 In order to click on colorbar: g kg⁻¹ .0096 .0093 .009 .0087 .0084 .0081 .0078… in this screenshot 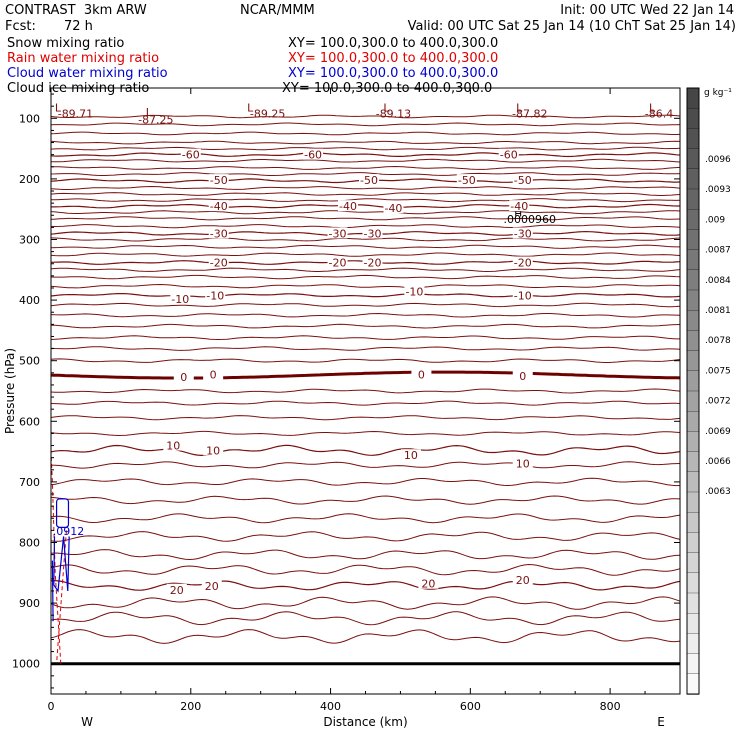, I will do `click(709, 391)`.